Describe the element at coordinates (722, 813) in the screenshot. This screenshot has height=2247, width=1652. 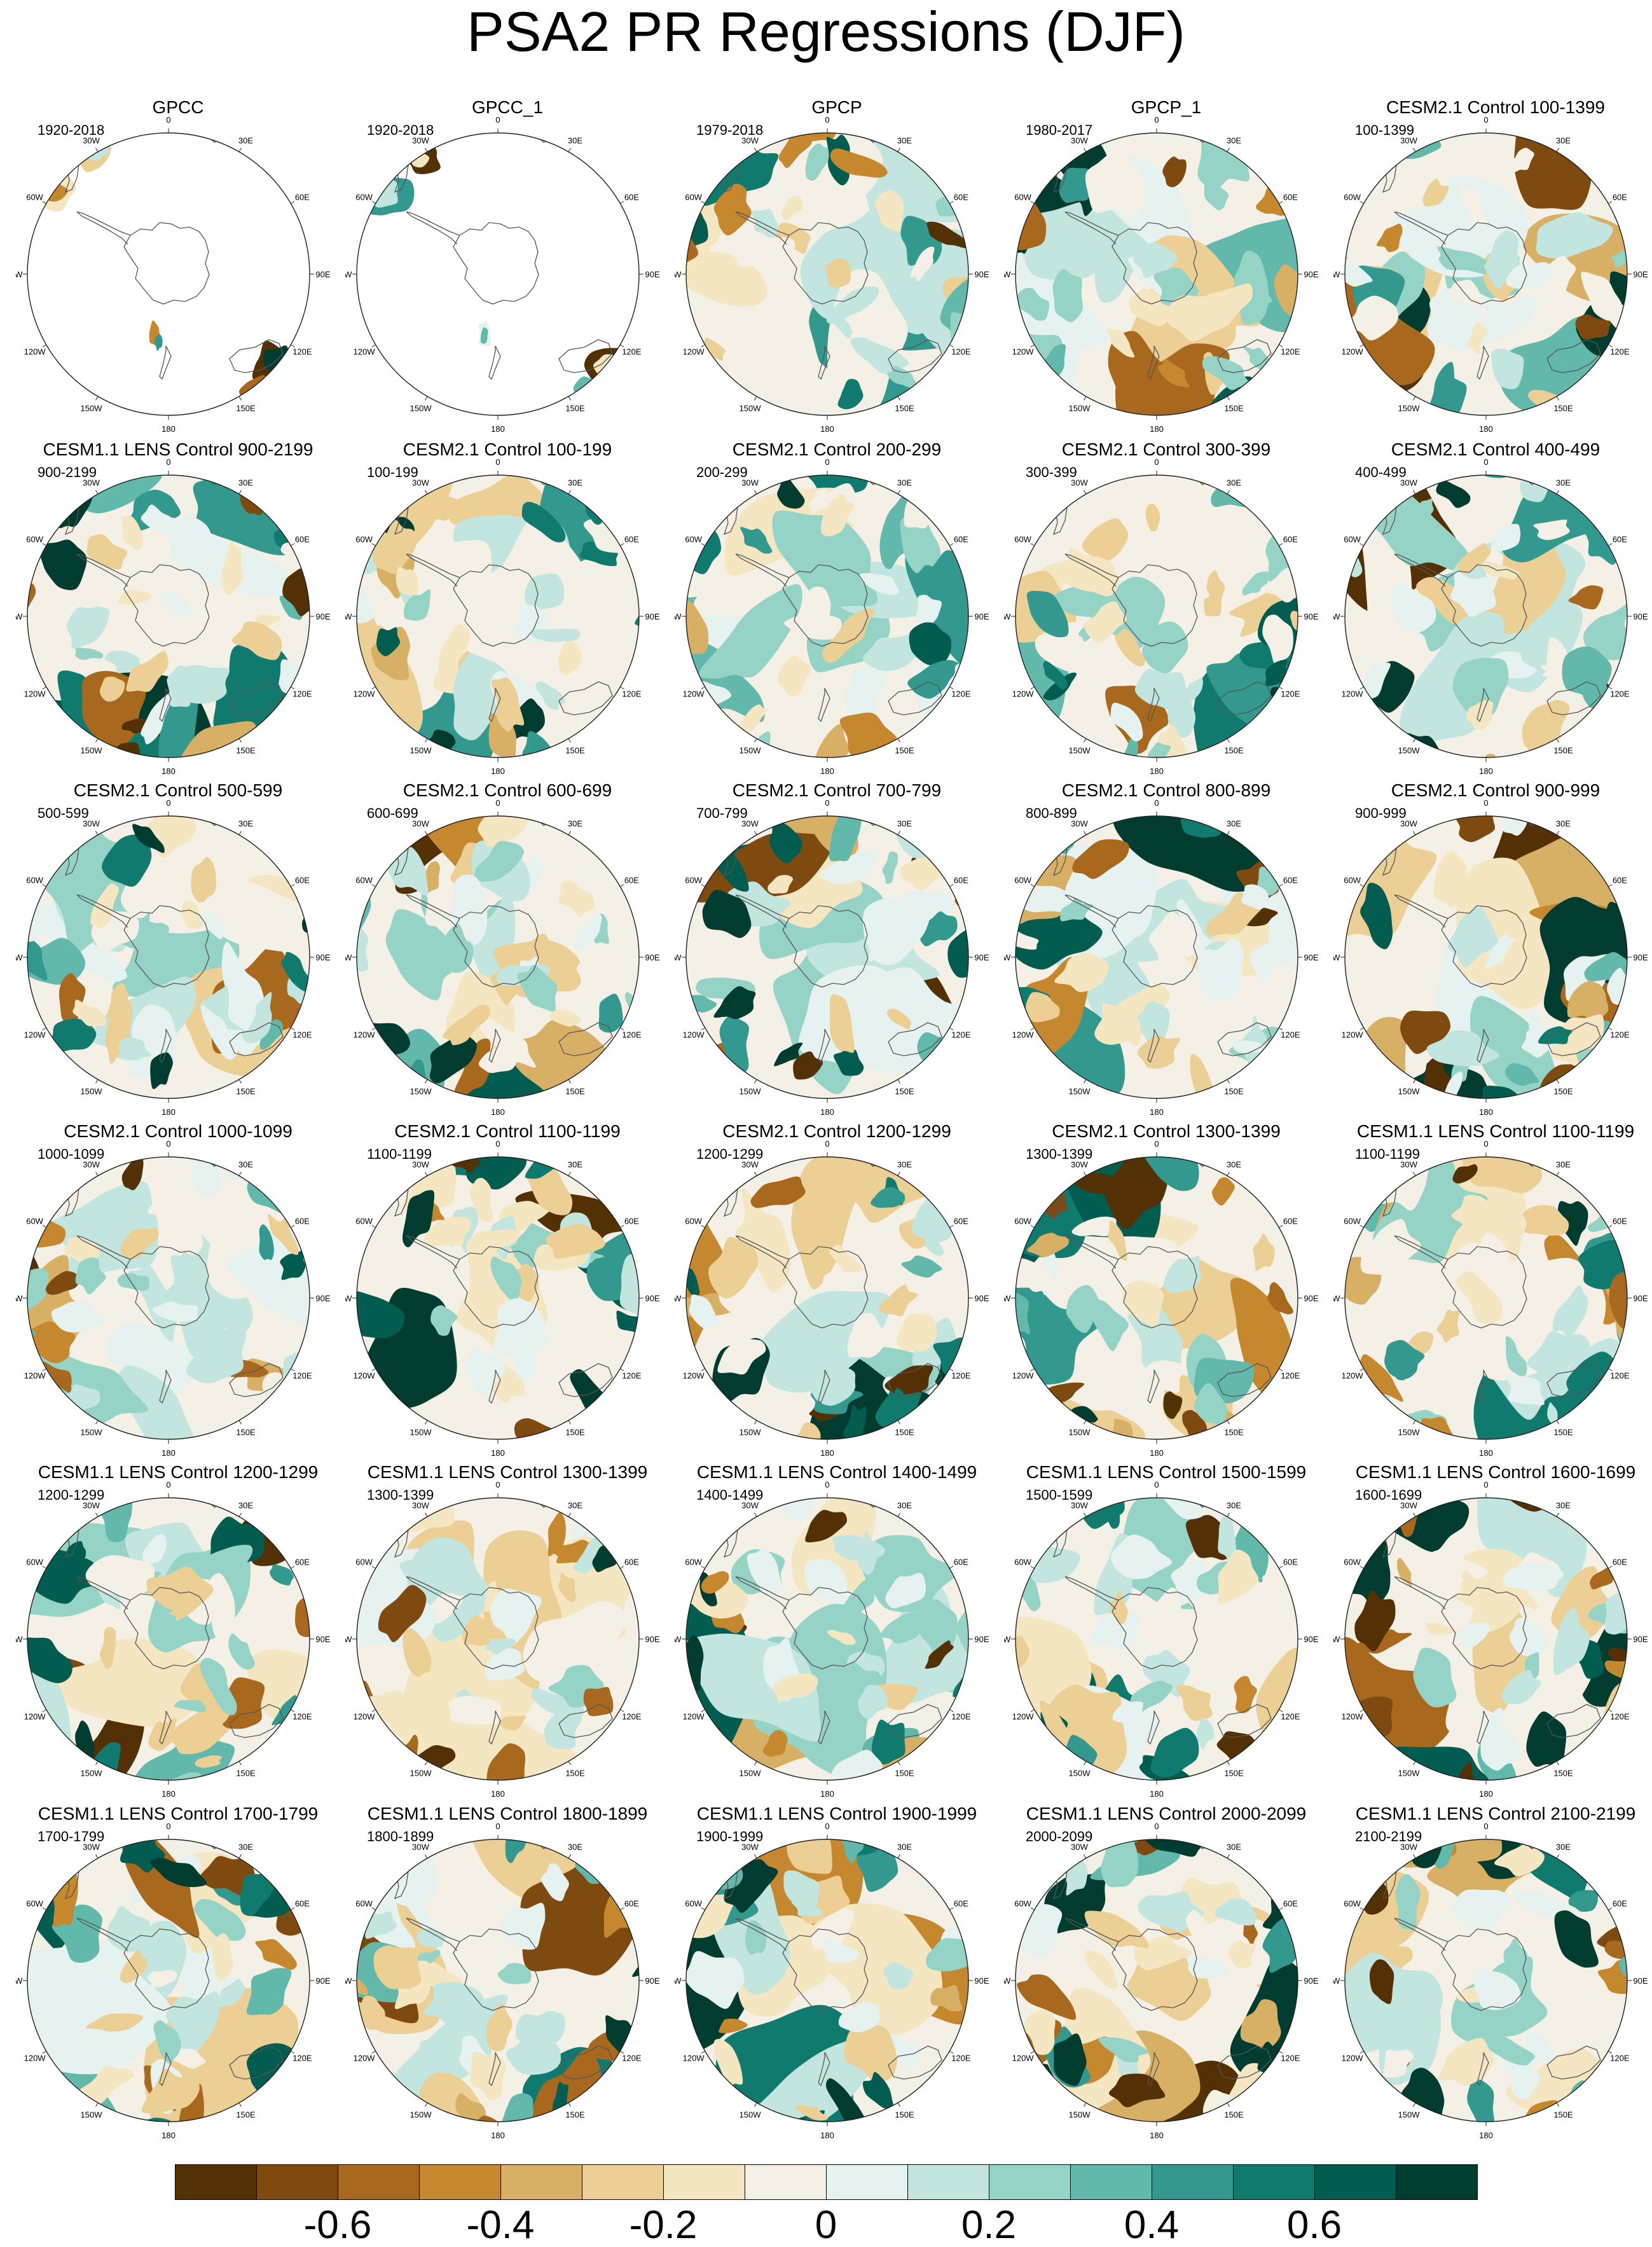
I see `panel-period: 700-799` at that location.